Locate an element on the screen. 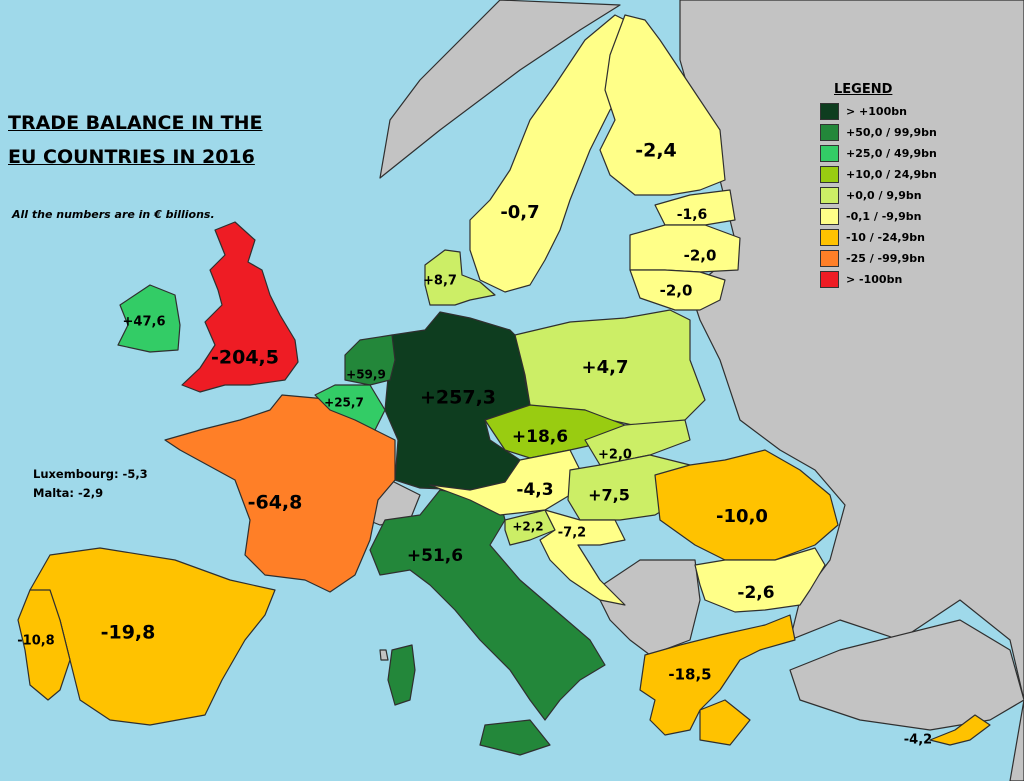 Image resolution: width=1024 pixels, height=781 pixels. value-label-ireland: +47,6 is located at coordinates (144, 322).